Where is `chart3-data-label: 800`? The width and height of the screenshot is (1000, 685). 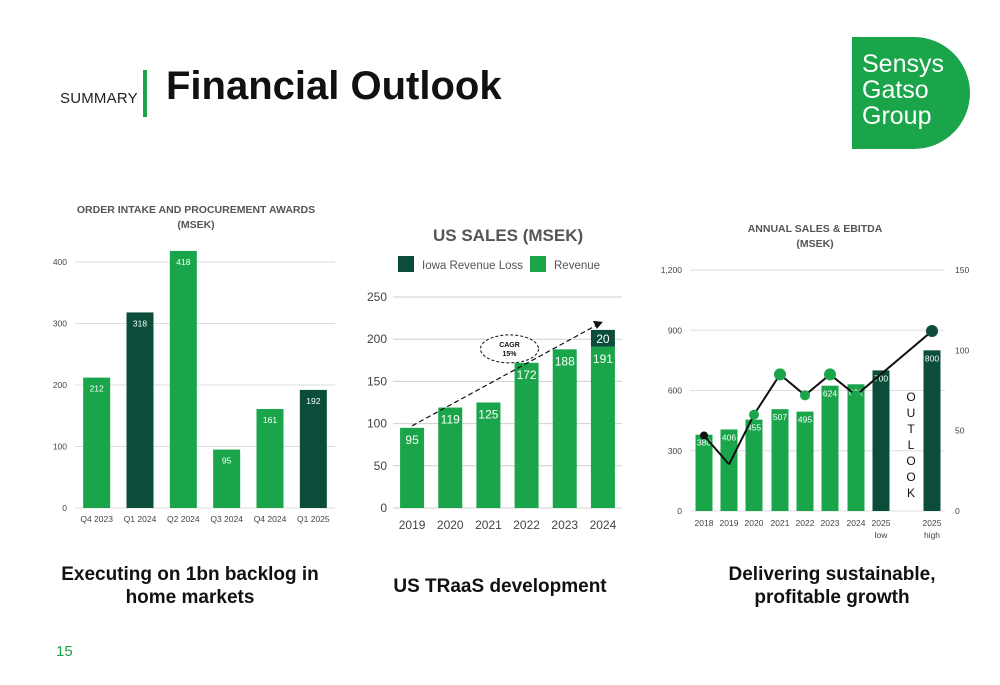 chart3-data-label: 800 is located at coordinates (932, 358).